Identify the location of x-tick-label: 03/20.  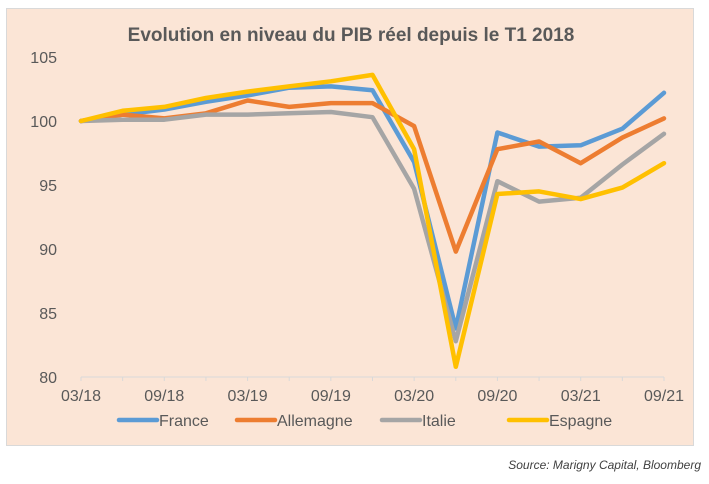
(414, 396).